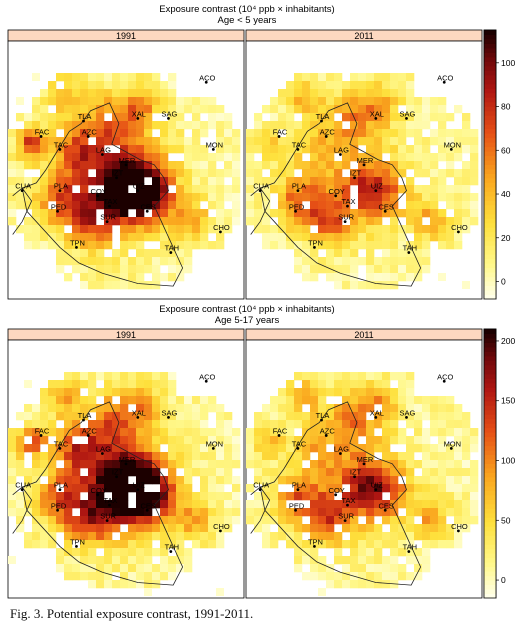  What do you see at coordinates (323, 415) in the screenshot?
I see `station-label-tla: TLA` at bounding box center [323, 415].